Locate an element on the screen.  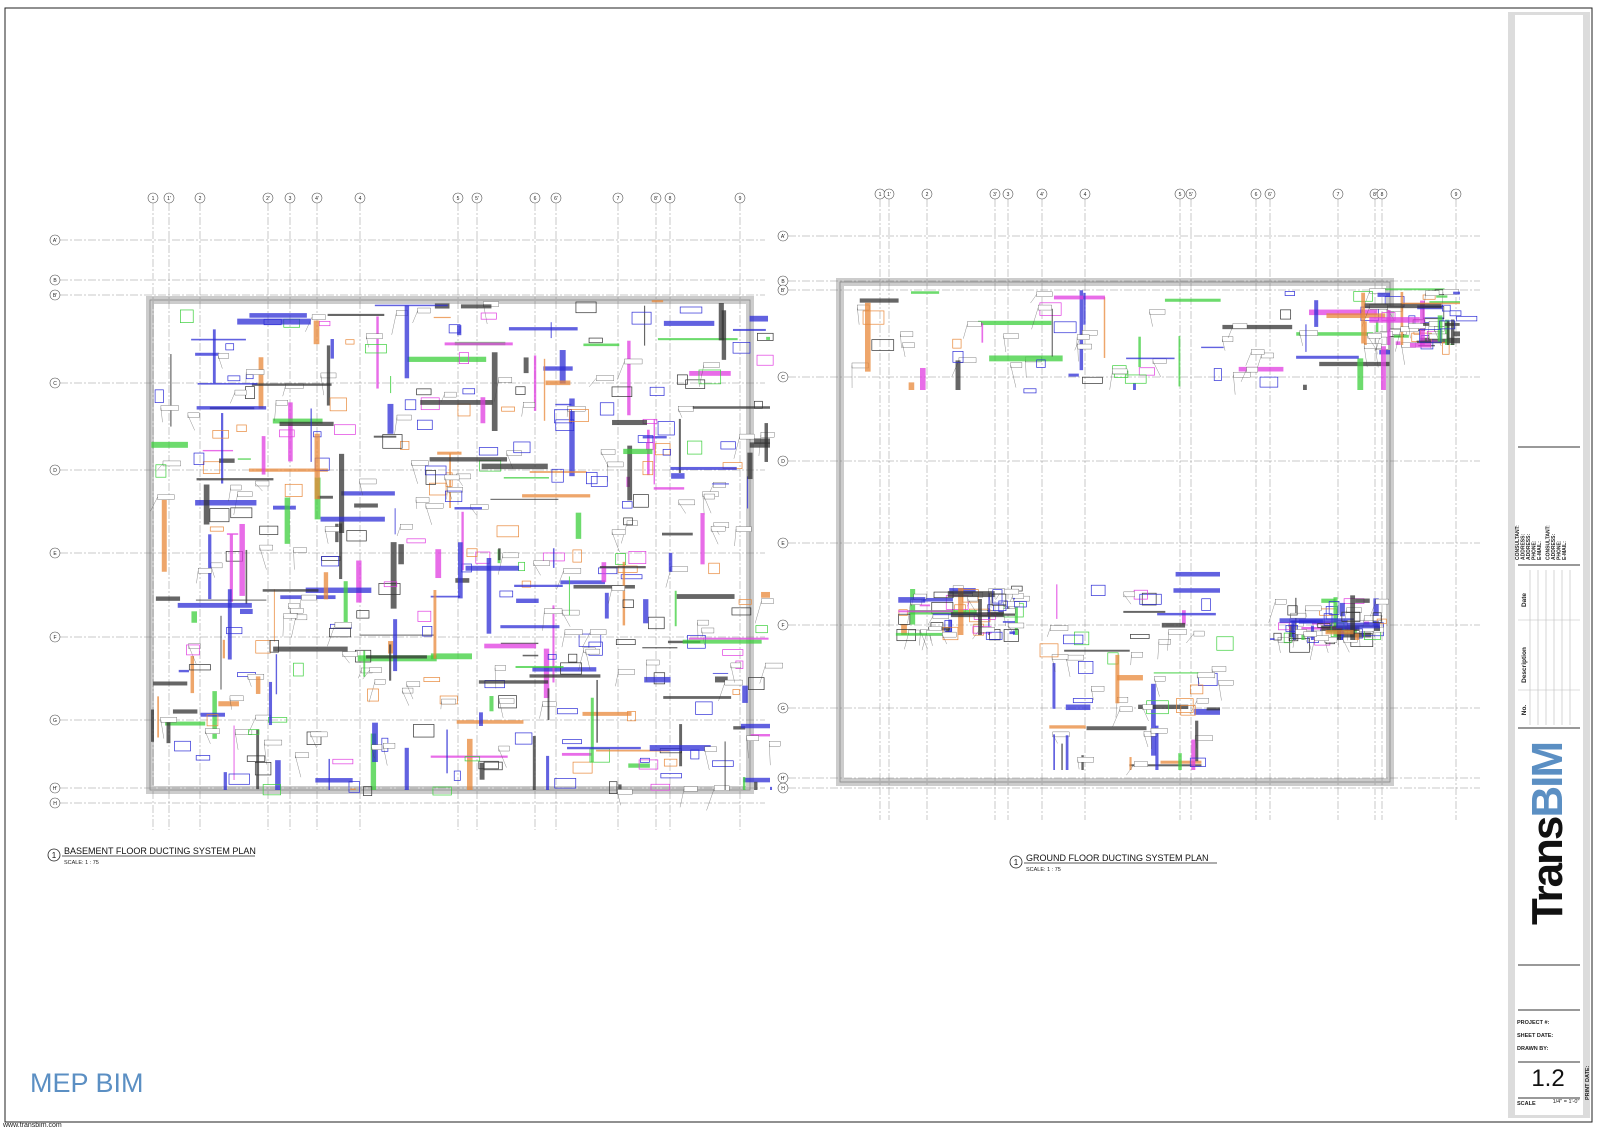
grid-label: E is located at coordinates (783, 544).